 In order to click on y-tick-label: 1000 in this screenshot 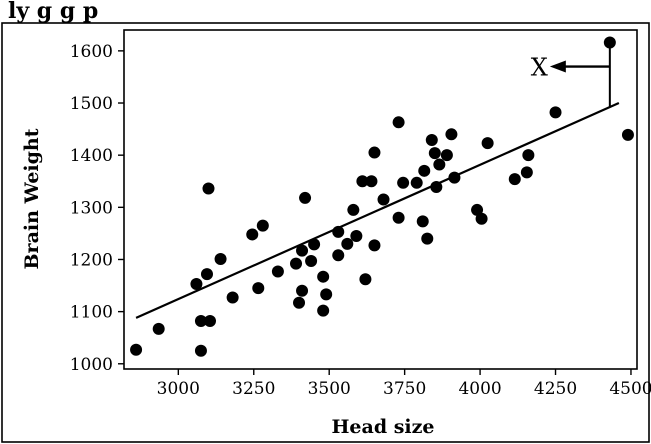, I will do `click(91, 365)`.